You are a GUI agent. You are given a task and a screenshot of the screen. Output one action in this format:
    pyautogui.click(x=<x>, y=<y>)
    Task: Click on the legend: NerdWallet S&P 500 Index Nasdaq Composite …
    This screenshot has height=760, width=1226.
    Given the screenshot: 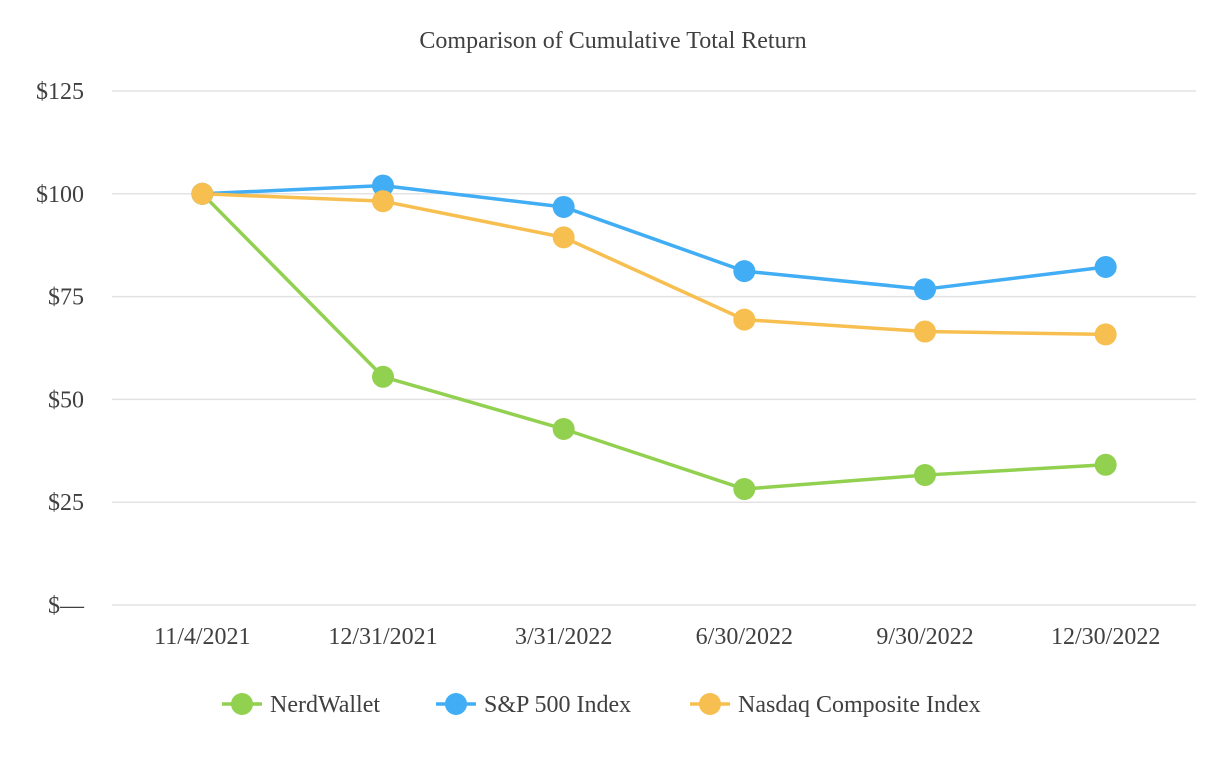 What is the action you would take?
    pyautogui.click(x=601, y=705)
    